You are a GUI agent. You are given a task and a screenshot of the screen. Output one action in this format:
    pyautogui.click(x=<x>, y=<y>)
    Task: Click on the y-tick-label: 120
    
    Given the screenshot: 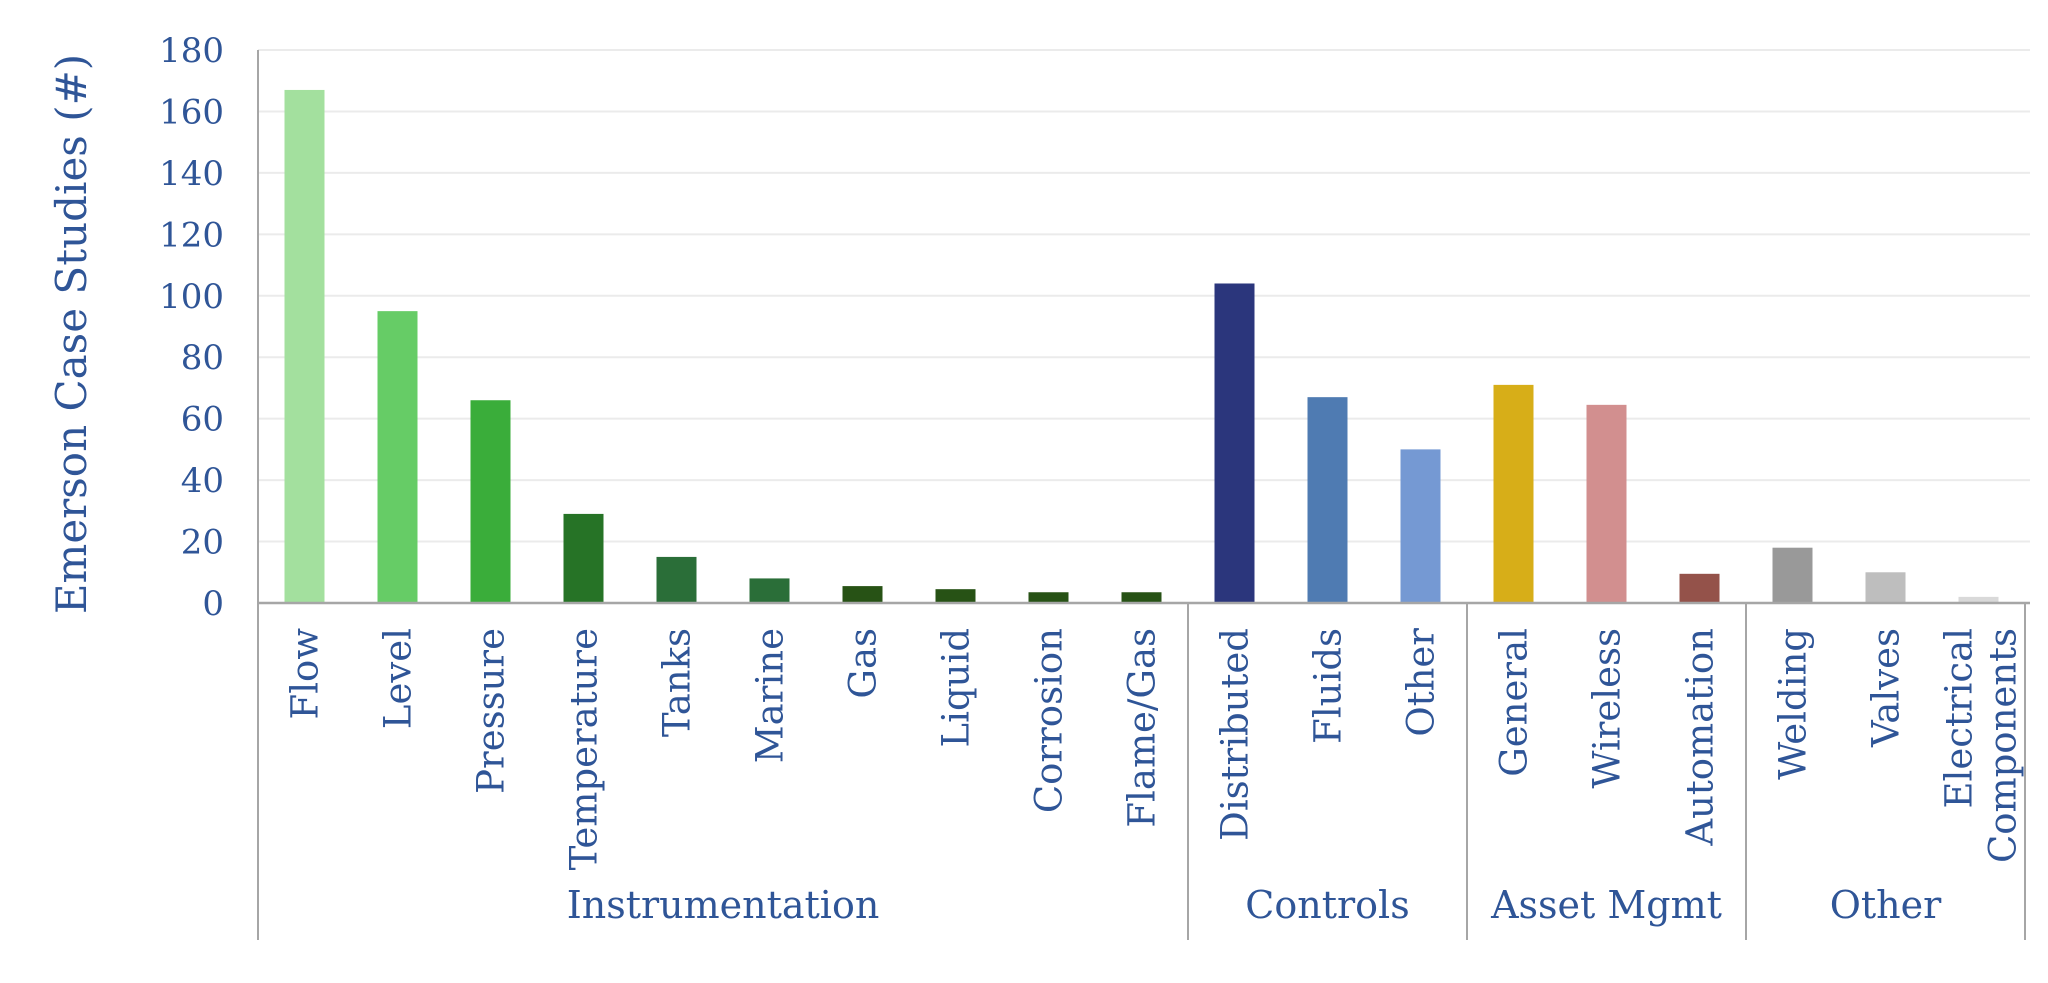 What is the action you would take?
    pyautogui.click(x=191, y=235)
    